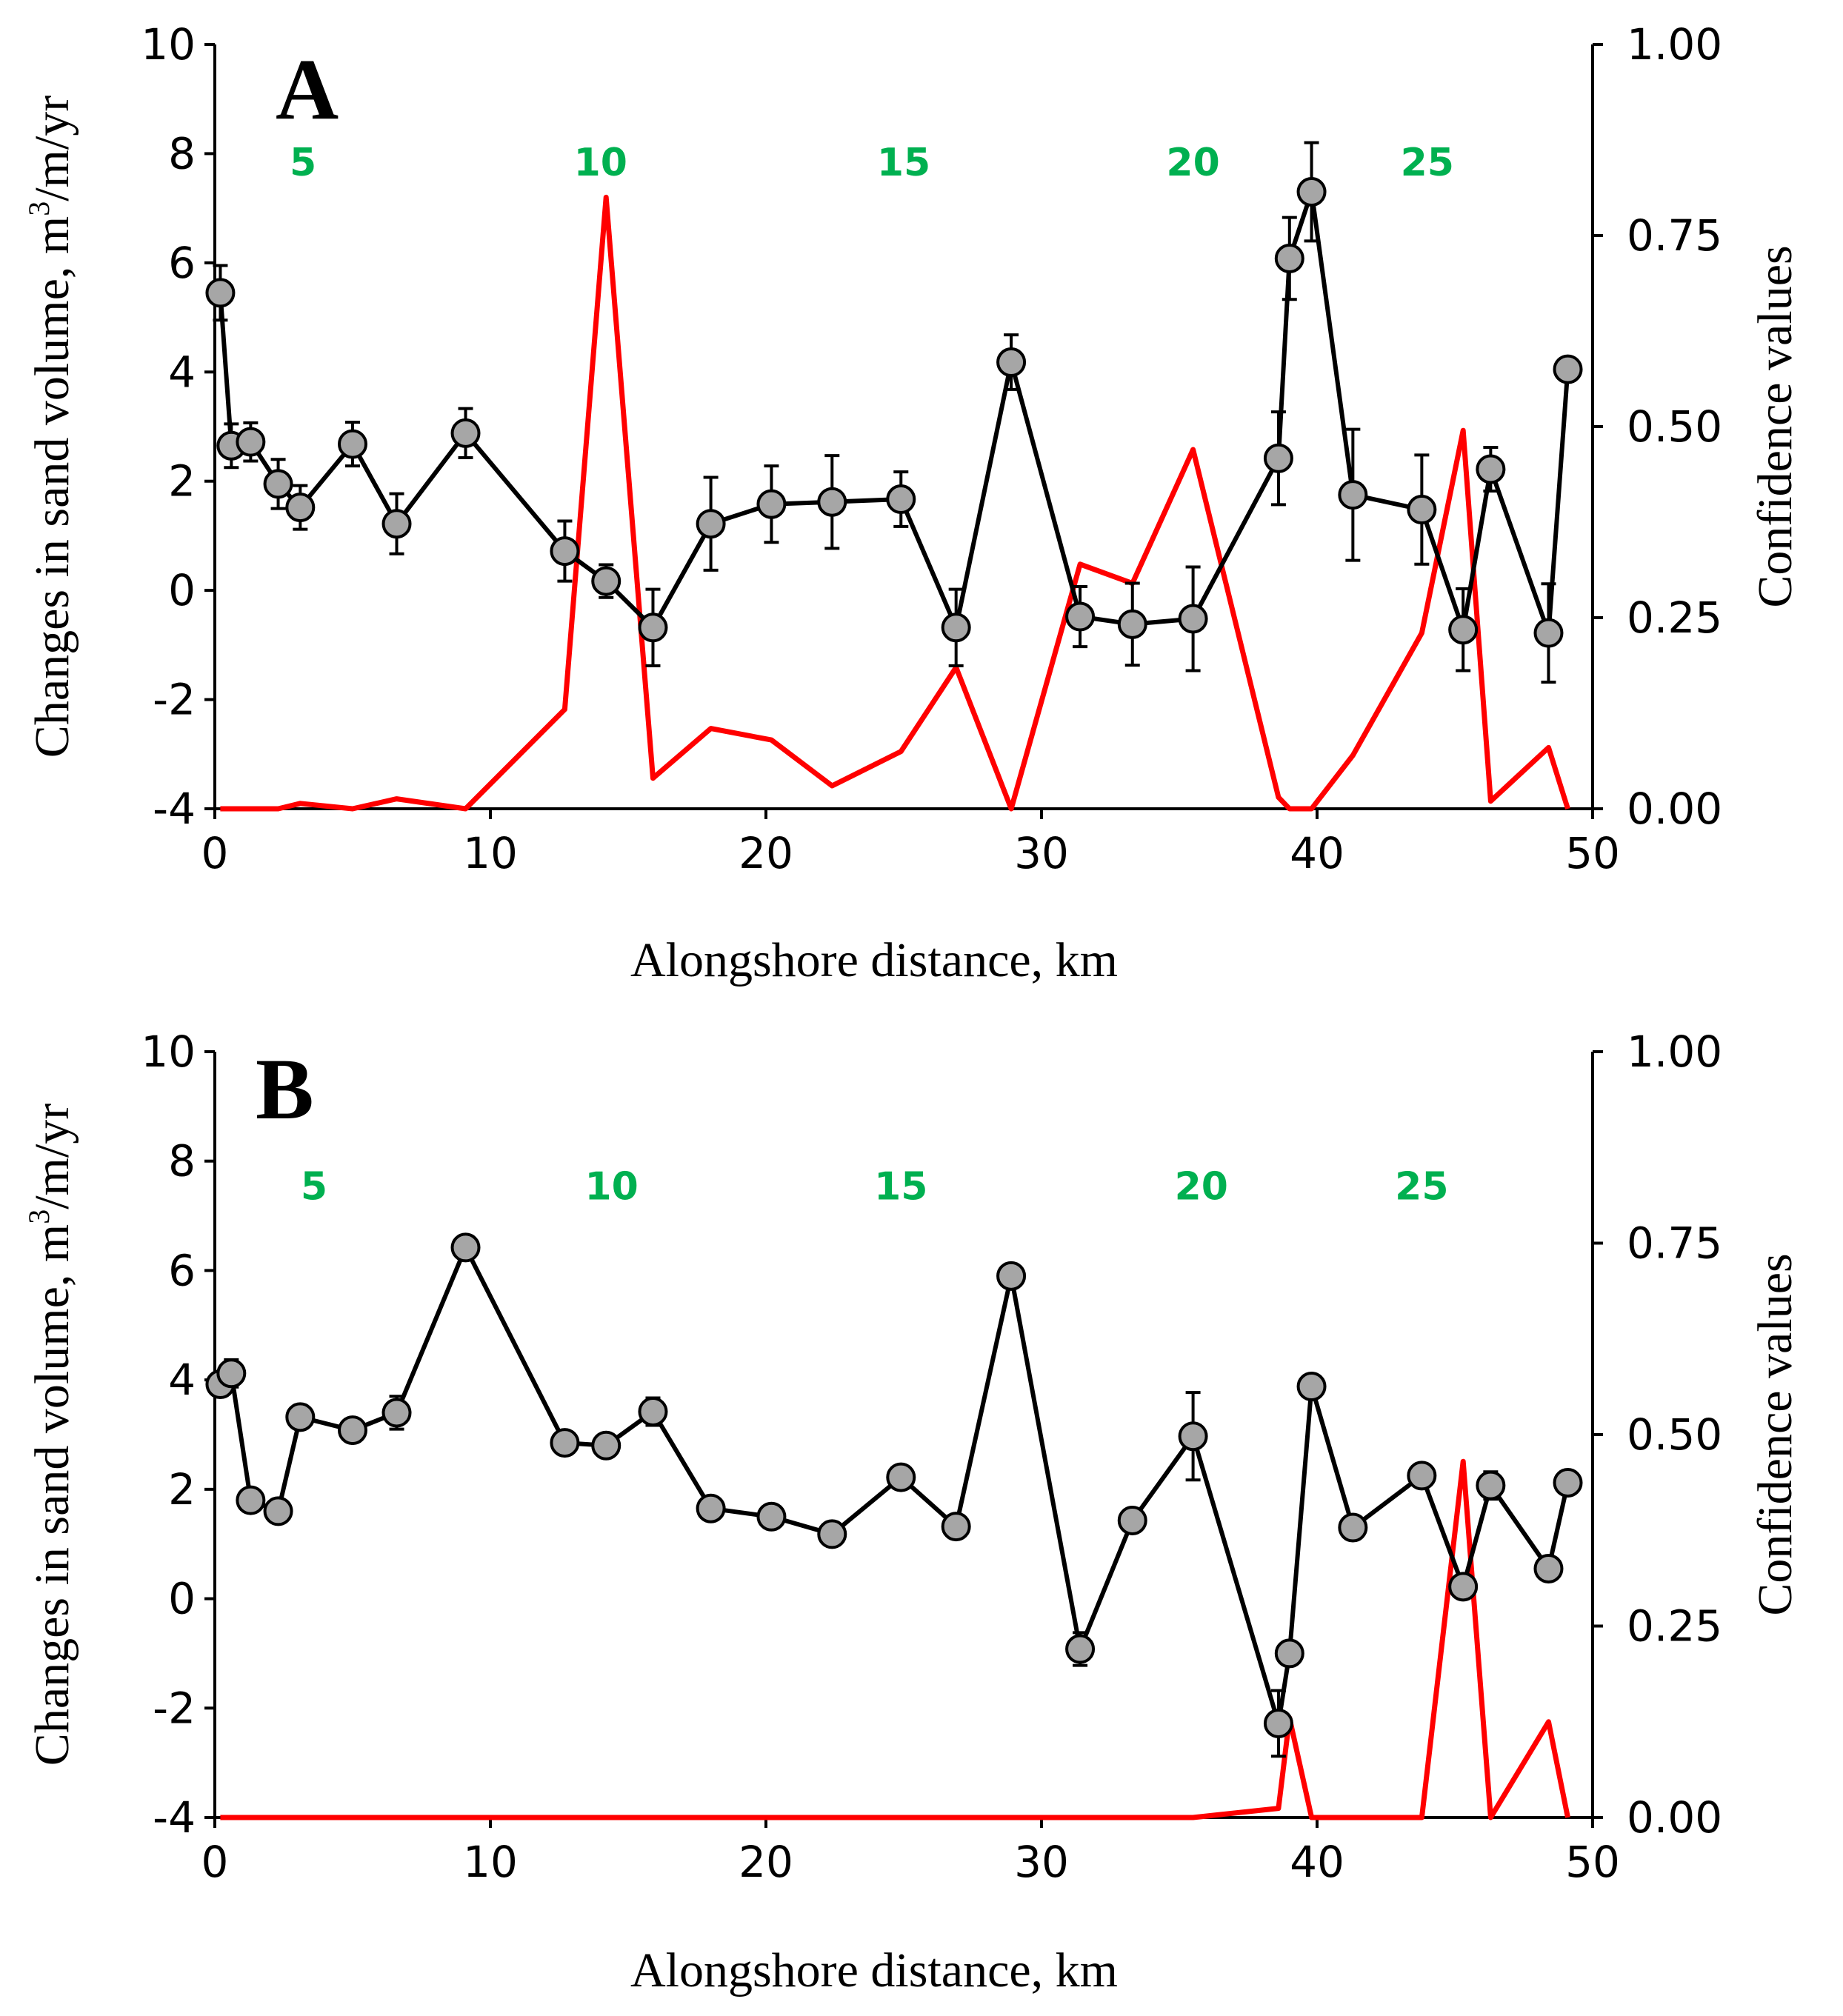 The image size is (1843, 2016). I want to click on panel-a-y2-tick-label: 1.00, so click(1674, 44).